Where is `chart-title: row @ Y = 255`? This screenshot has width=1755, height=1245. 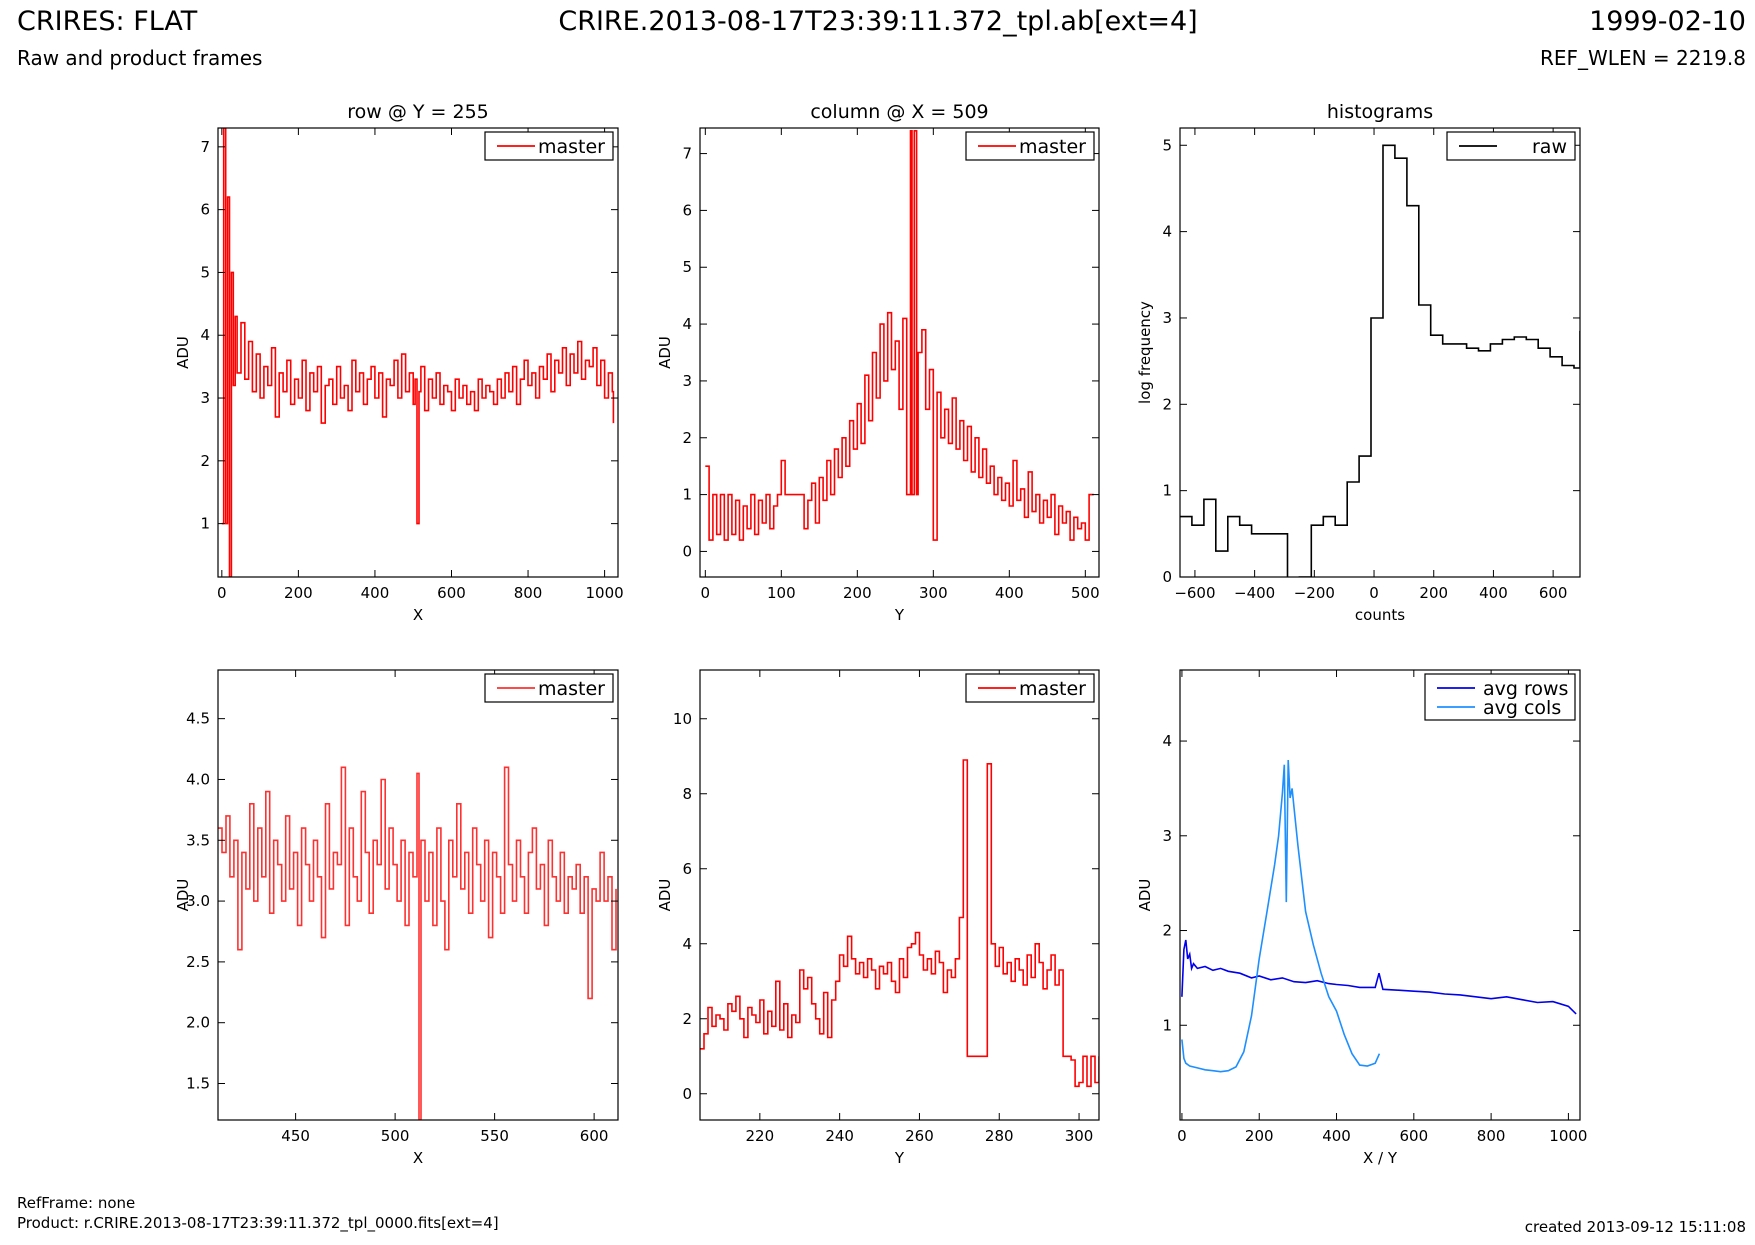
chart-title: row @ Y = 255 is located at coordinates (418, 112).